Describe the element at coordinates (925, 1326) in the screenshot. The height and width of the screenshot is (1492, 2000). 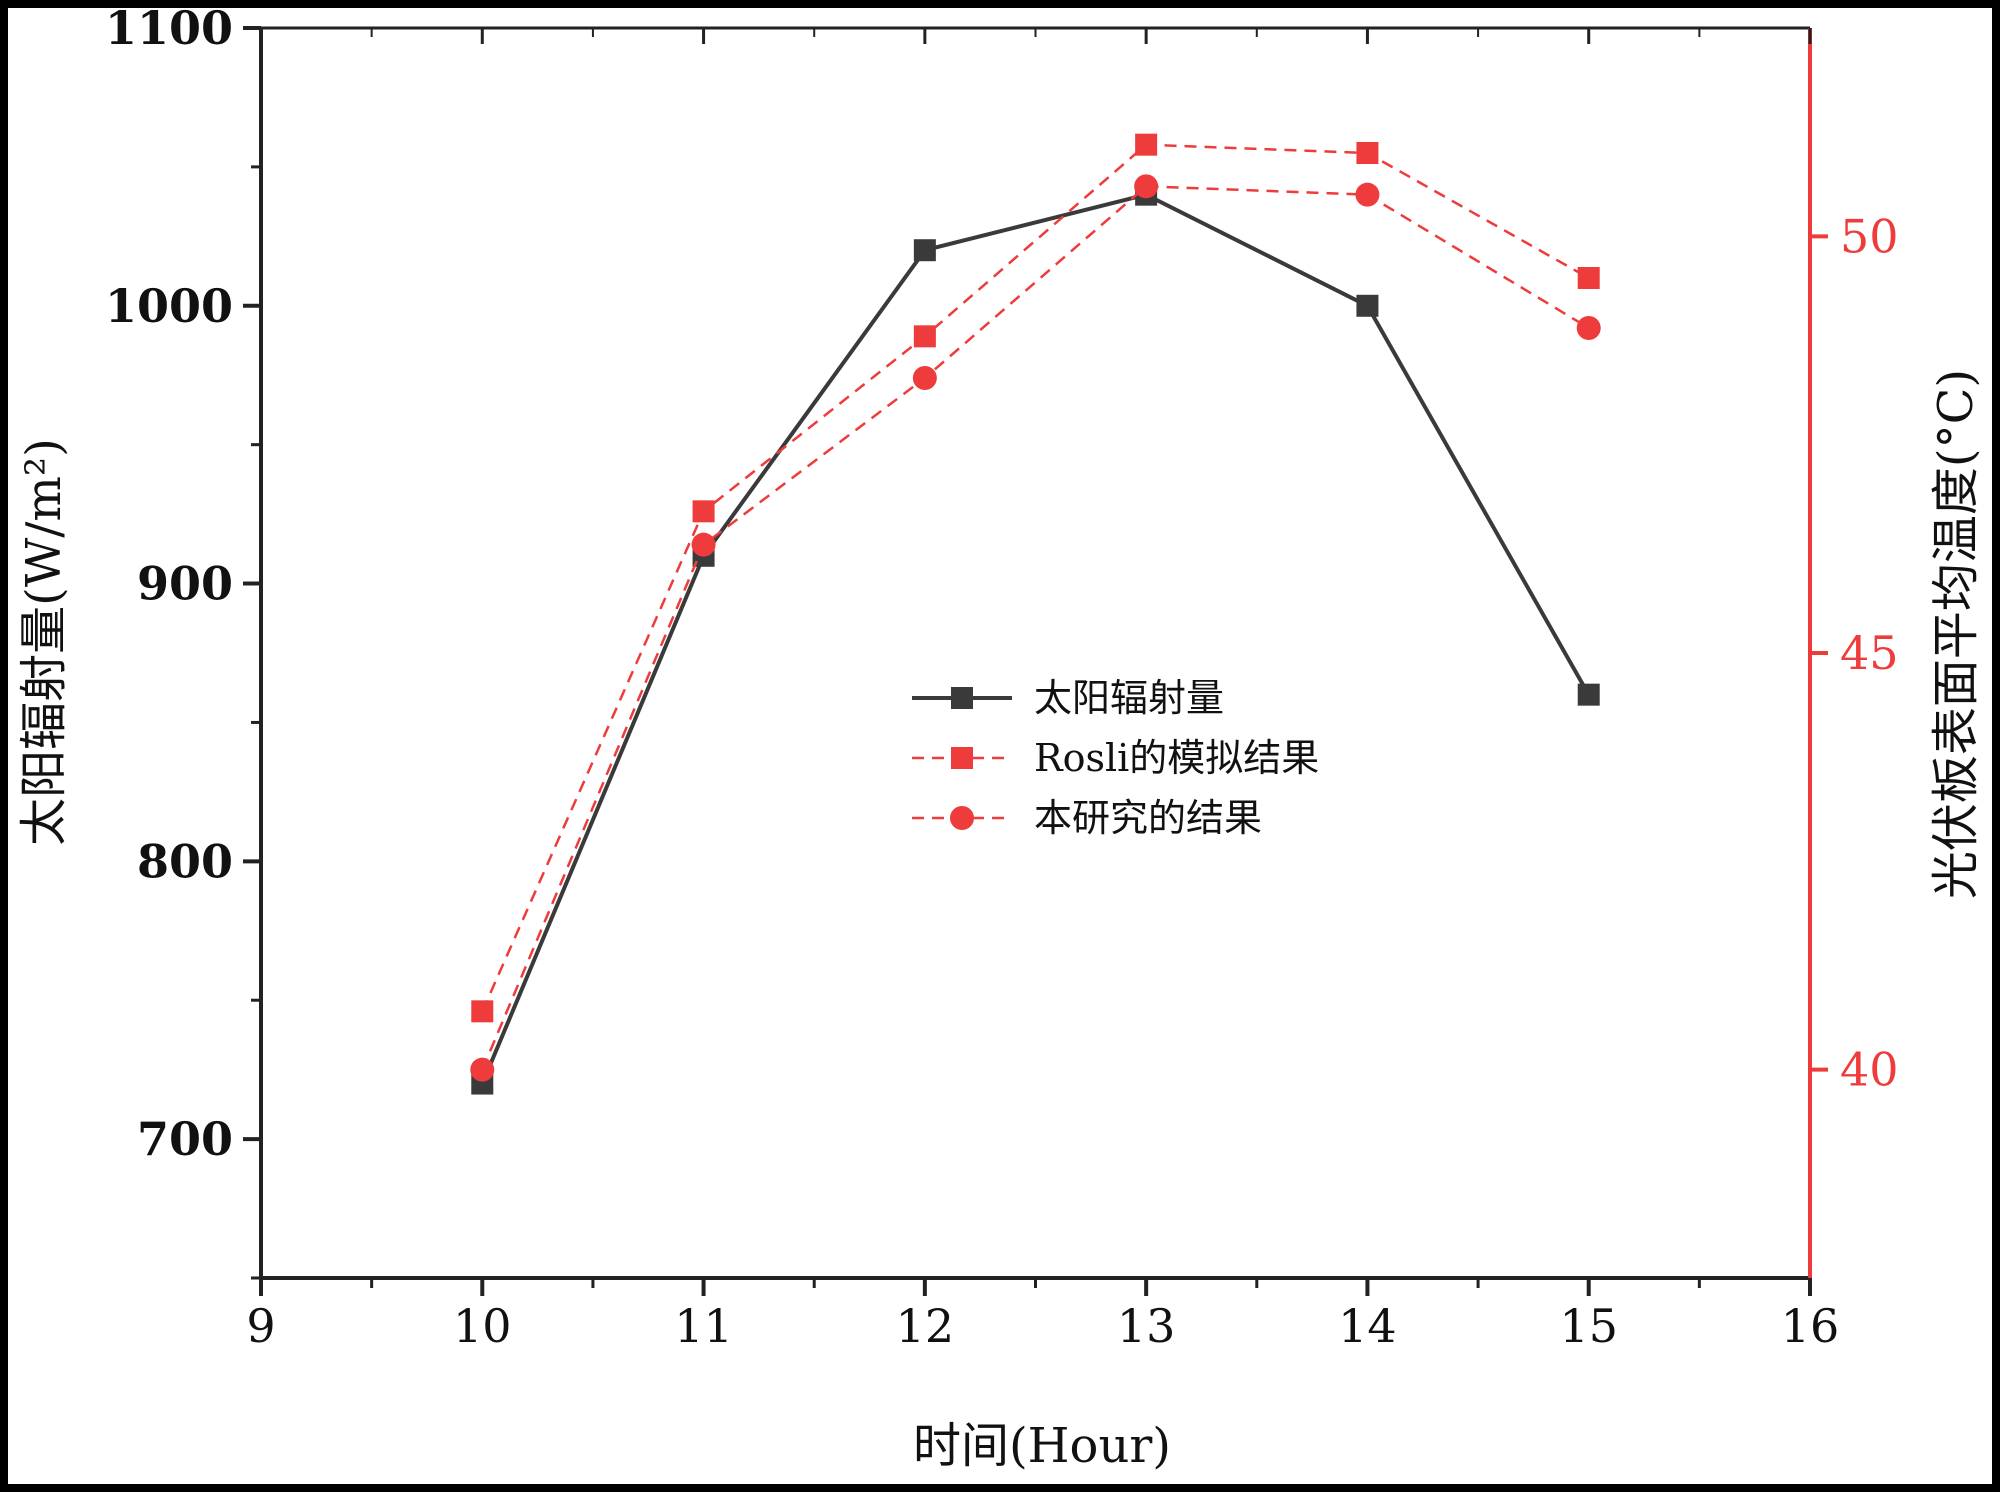
I see `x-tick-label: 12` at that location.